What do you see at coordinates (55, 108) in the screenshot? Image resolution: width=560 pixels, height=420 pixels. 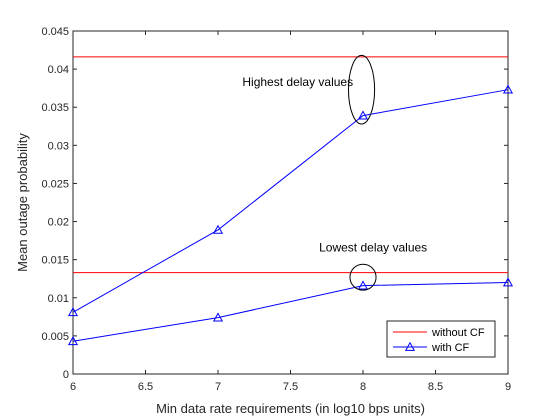 I see `y-tick-label: 0.035` at bounding box center [55, 108].